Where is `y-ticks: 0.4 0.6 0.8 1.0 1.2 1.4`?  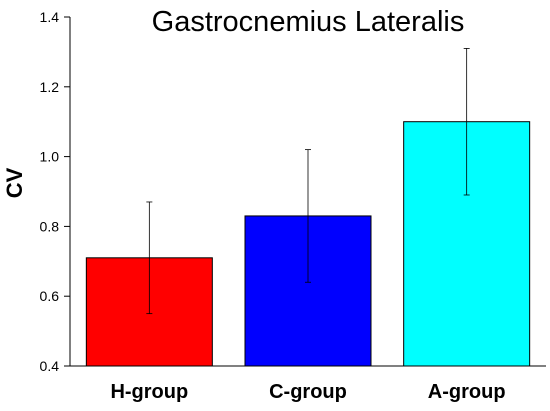 y-ticks: 0.4 0.6 0.8 1.0 1.2 1.4 is located at coordinates (55, 191).